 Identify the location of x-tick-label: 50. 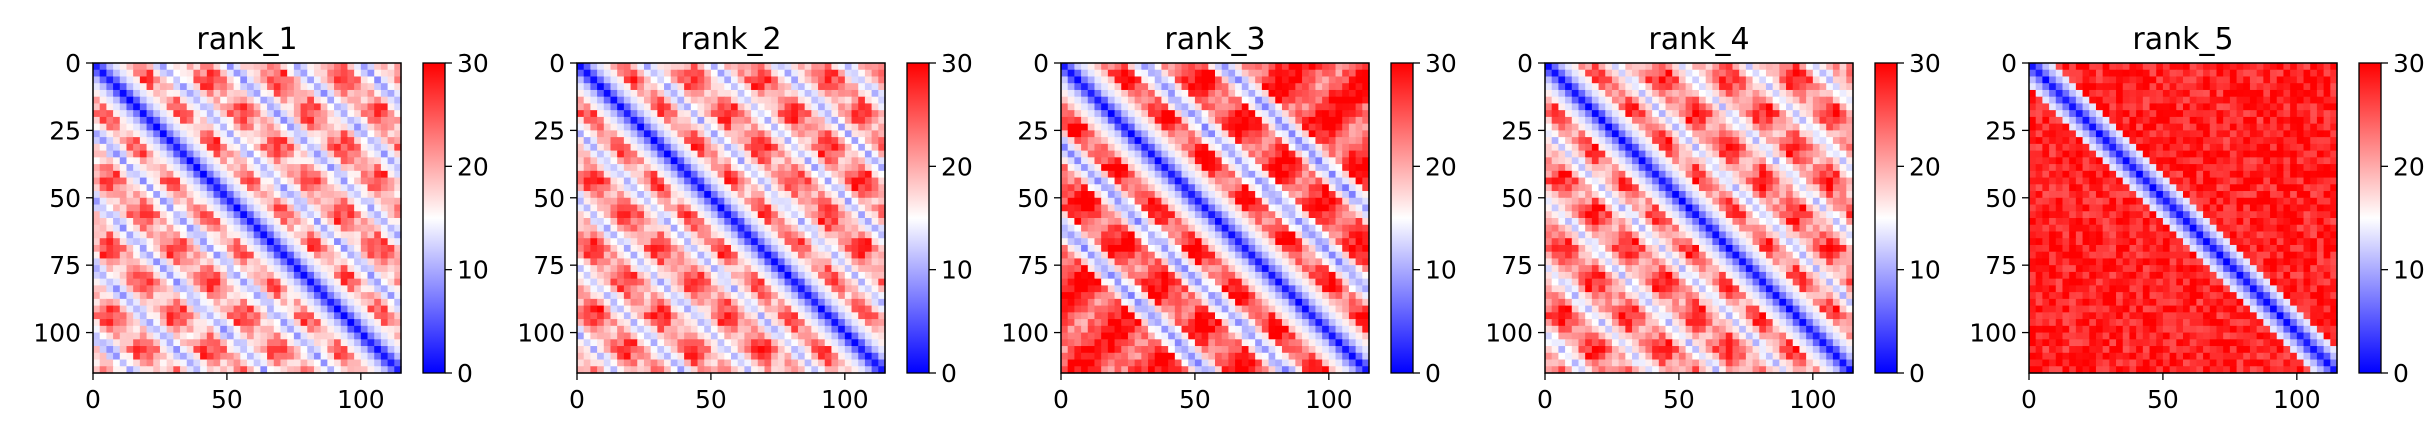
(227, 399).